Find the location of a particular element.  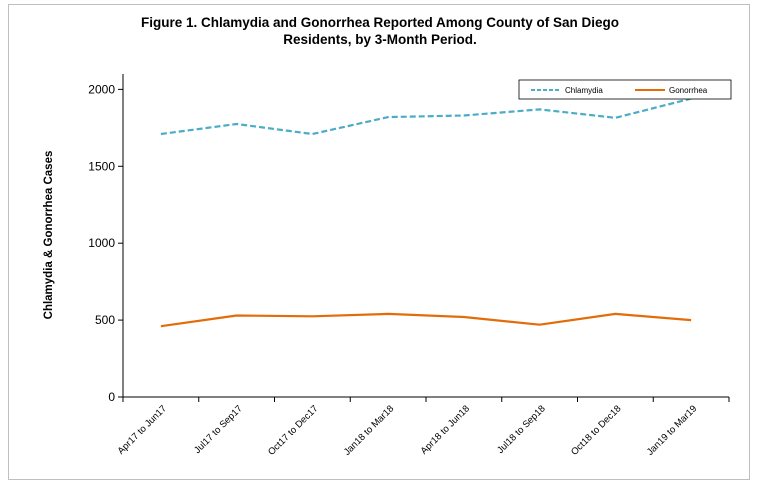

x-tick-label: Jan18 to Mar18 is located at coordinates (369, 430).